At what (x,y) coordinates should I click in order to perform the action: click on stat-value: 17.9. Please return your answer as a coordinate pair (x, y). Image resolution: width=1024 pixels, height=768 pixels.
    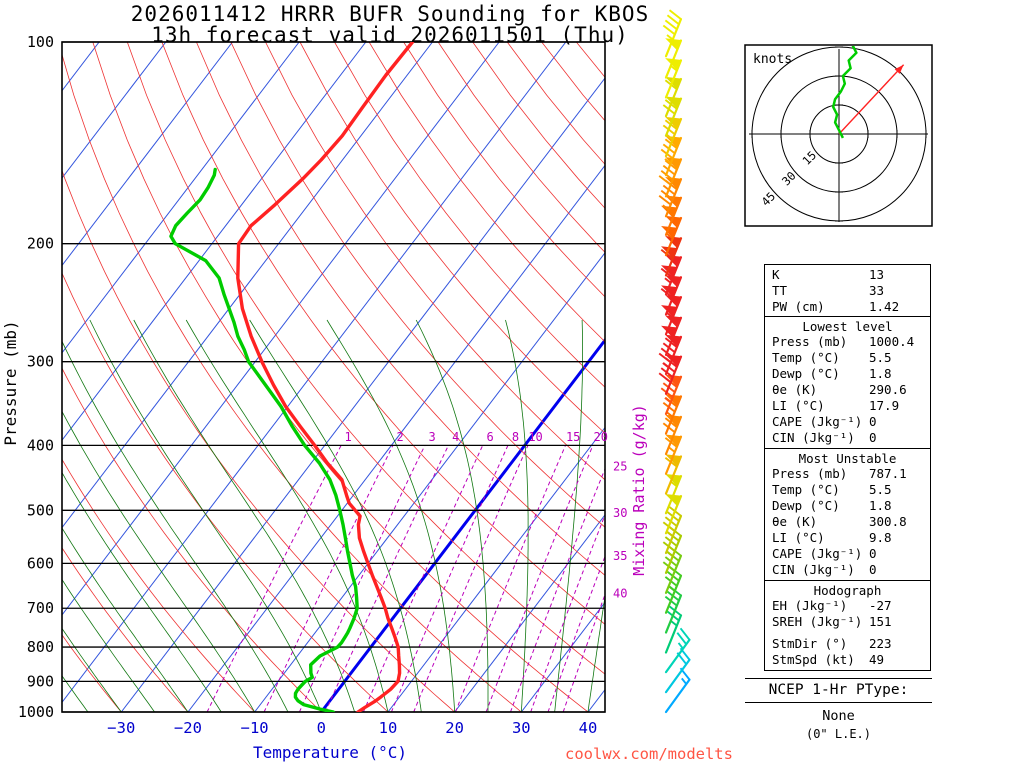
    Looking at the image, I should click on (884, 405).